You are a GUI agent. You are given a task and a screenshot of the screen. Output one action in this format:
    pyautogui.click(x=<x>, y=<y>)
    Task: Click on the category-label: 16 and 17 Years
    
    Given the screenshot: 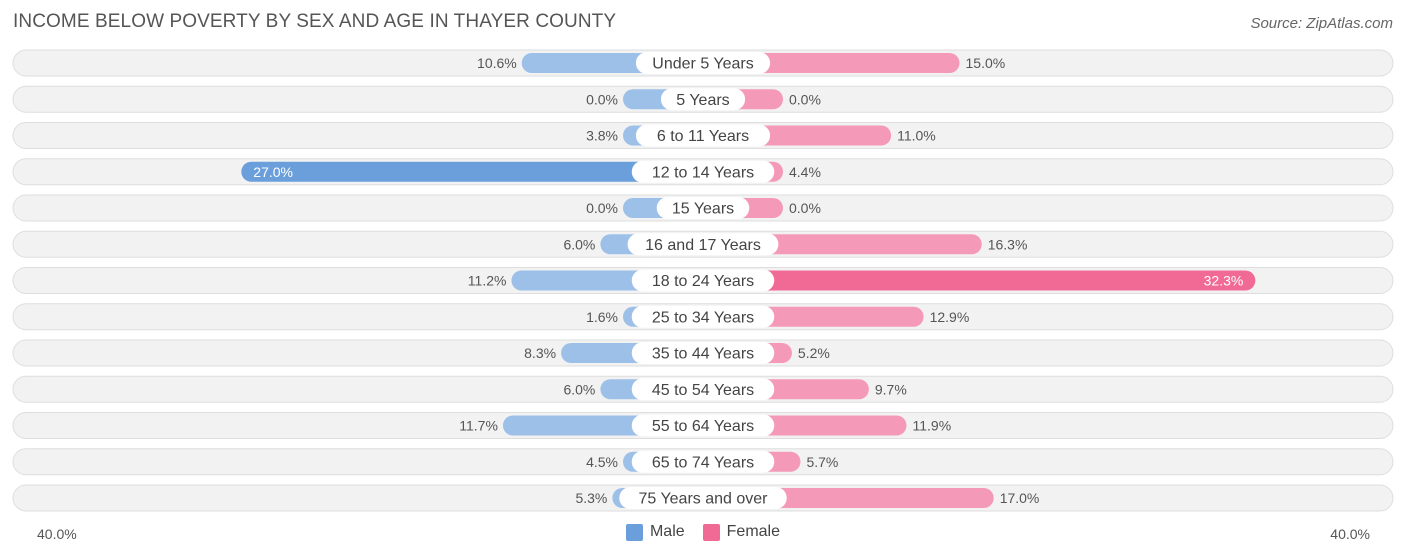 What is the action you would take?
    pyautogui.click(x=703, y=245)
    